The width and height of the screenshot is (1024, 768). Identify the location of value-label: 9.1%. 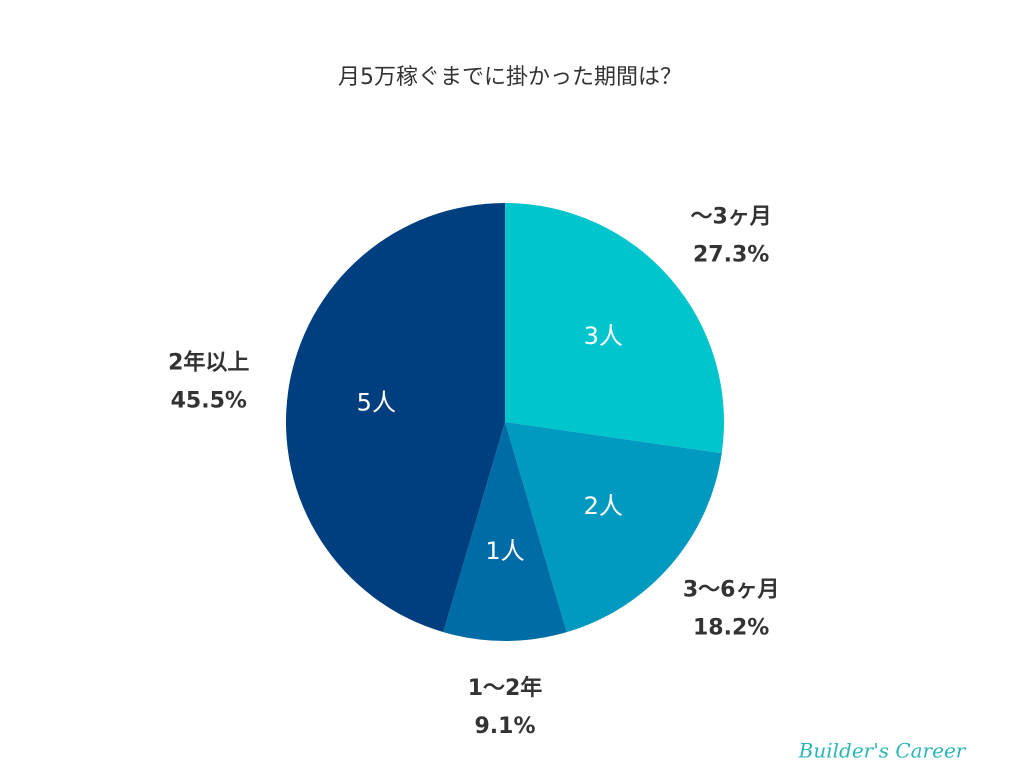
(504, 726).